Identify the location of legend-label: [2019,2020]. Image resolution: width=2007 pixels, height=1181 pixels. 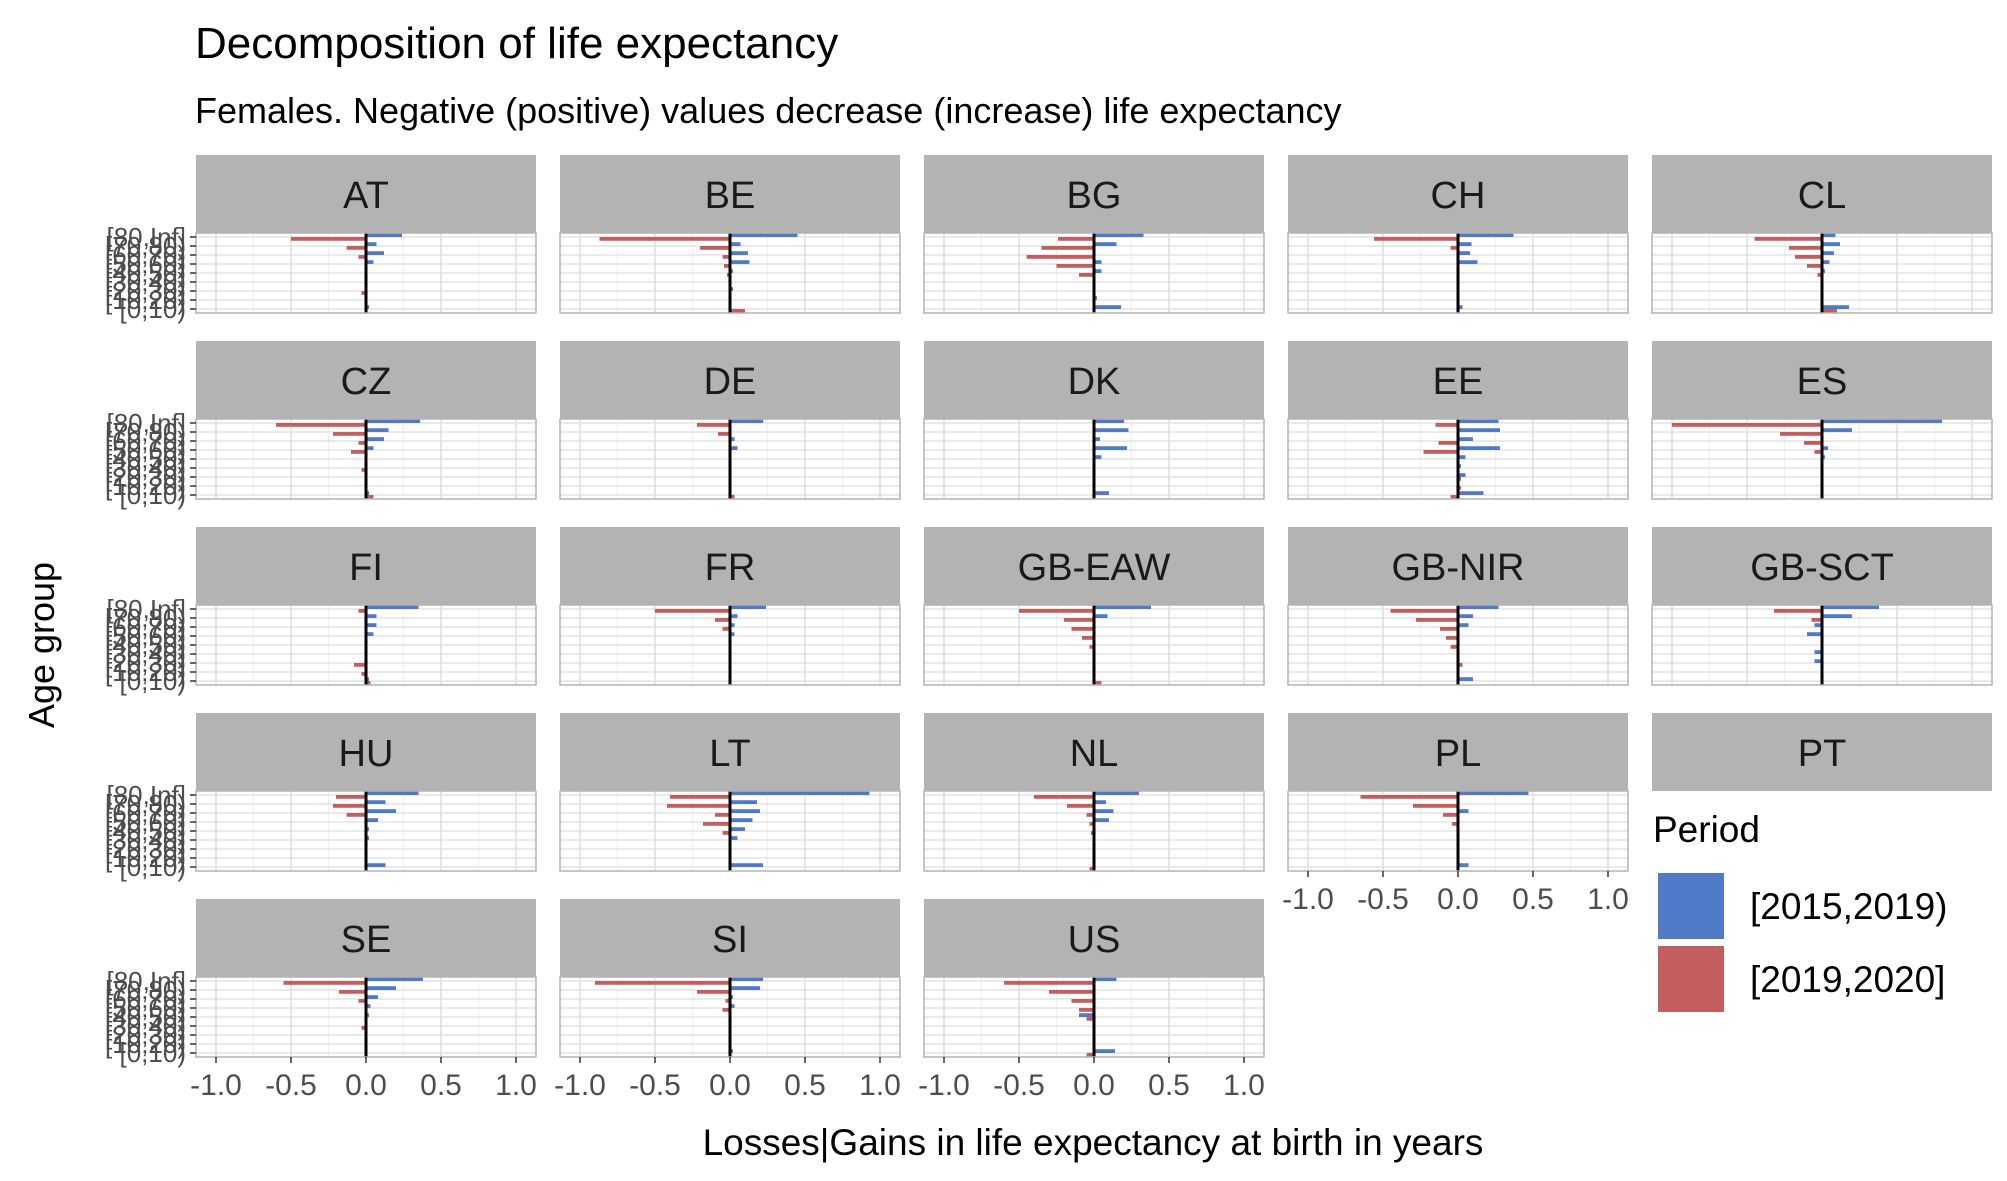
(1847, 979).